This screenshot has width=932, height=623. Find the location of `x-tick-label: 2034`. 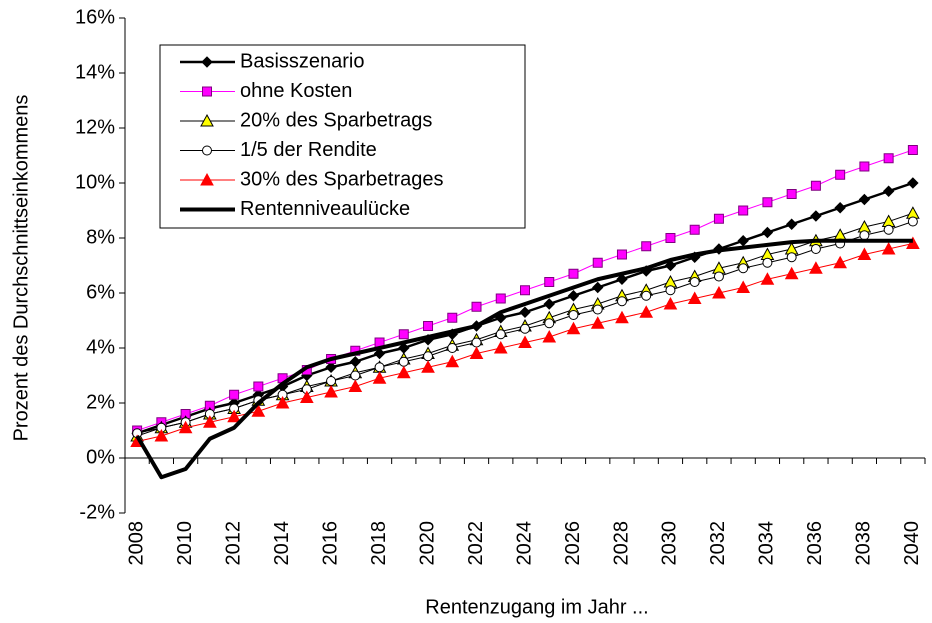

x-tick-label: 2034 is located at coordinates (767, 543).